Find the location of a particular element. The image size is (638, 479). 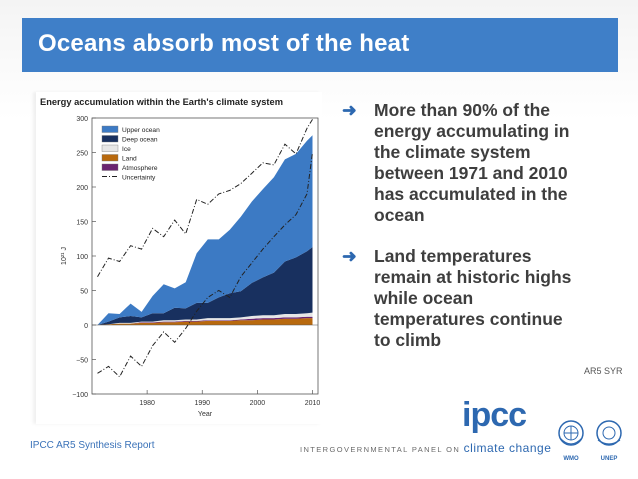

x-tick-label: 2010 is located at coordinates (313, 403).